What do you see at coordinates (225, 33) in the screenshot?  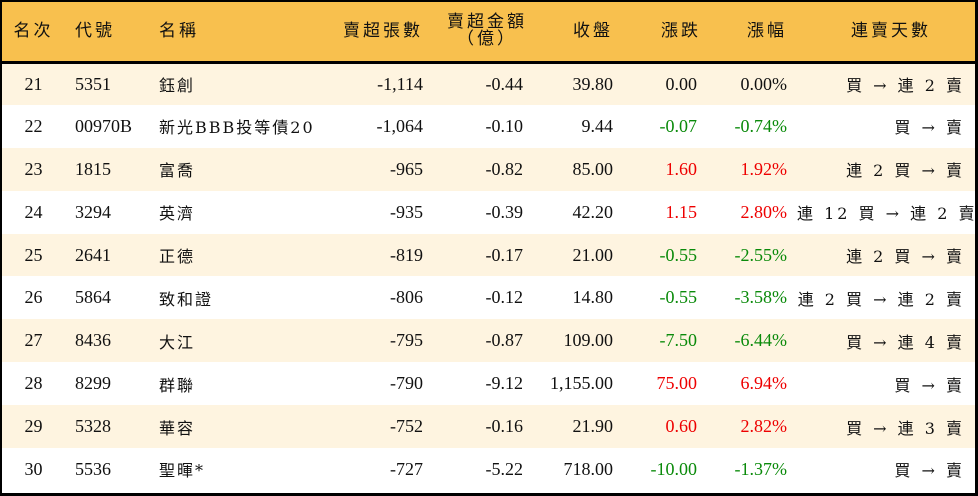 I see `header-name: 名稱` at bounding box center [225, 33].